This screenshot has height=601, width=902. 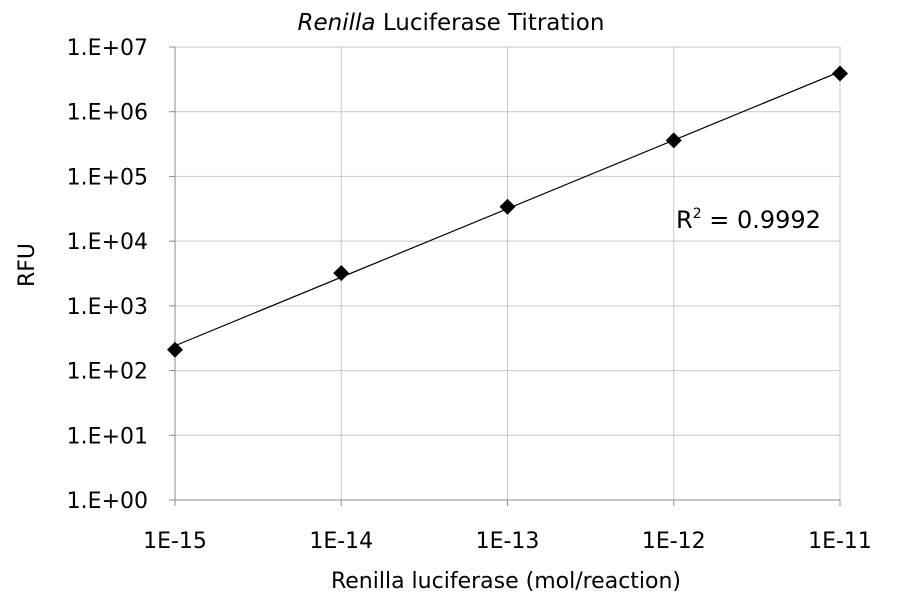 What do you see at coordinates (107, 436) in the screenshot?
I see `y-tick-label: 1.E+01` at bounding box center [107, 436].